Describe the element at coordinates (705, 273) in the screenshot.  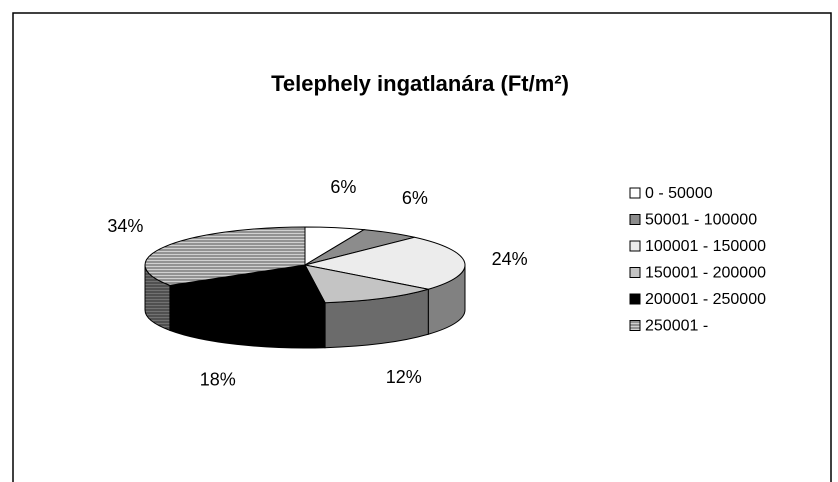
I see `legend-label: 150001 - 200000` at that location.